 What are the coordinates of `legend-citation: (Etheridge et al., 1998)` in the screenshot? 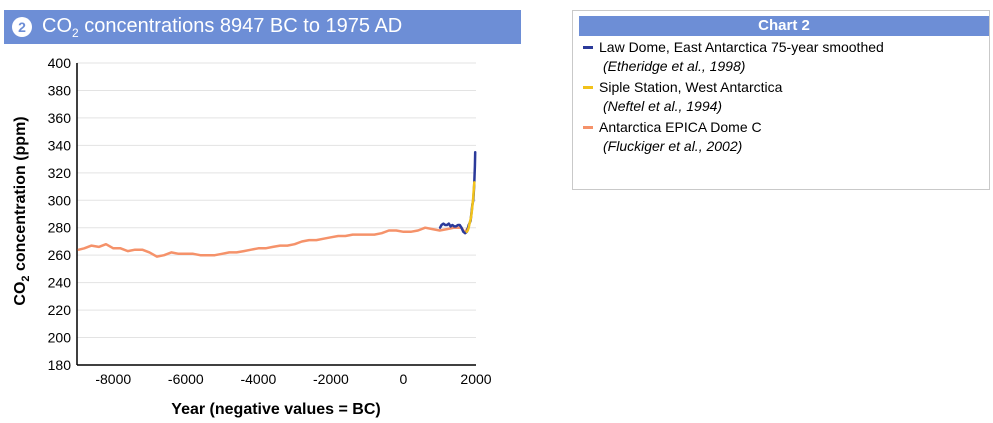 It's located at (674, 66).